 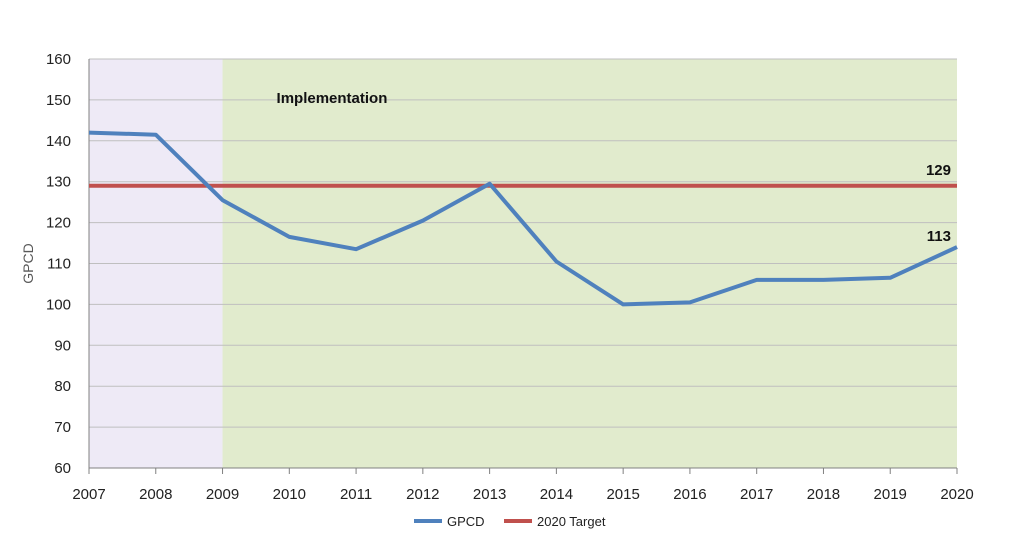 What do you see at coordinates (88, 494) in the screenshot?
I see `x-tick-label: 2007` at bounding box center [88, 494].